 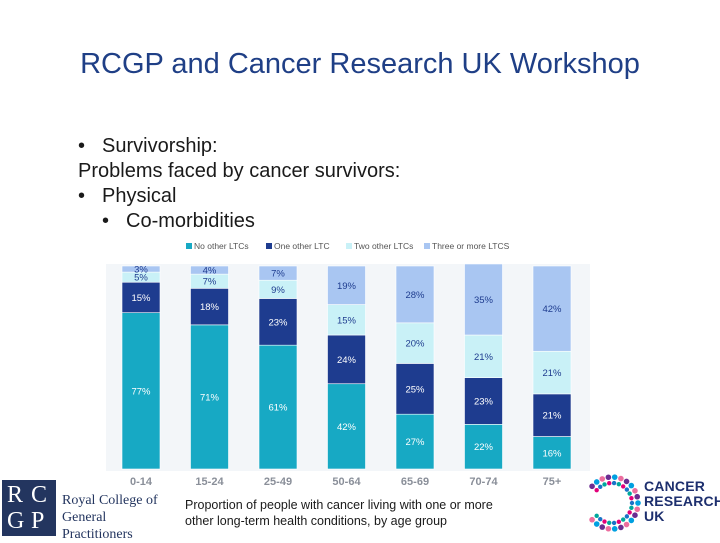 I want to click on data-label: 35%, so click(x=484, y=300).